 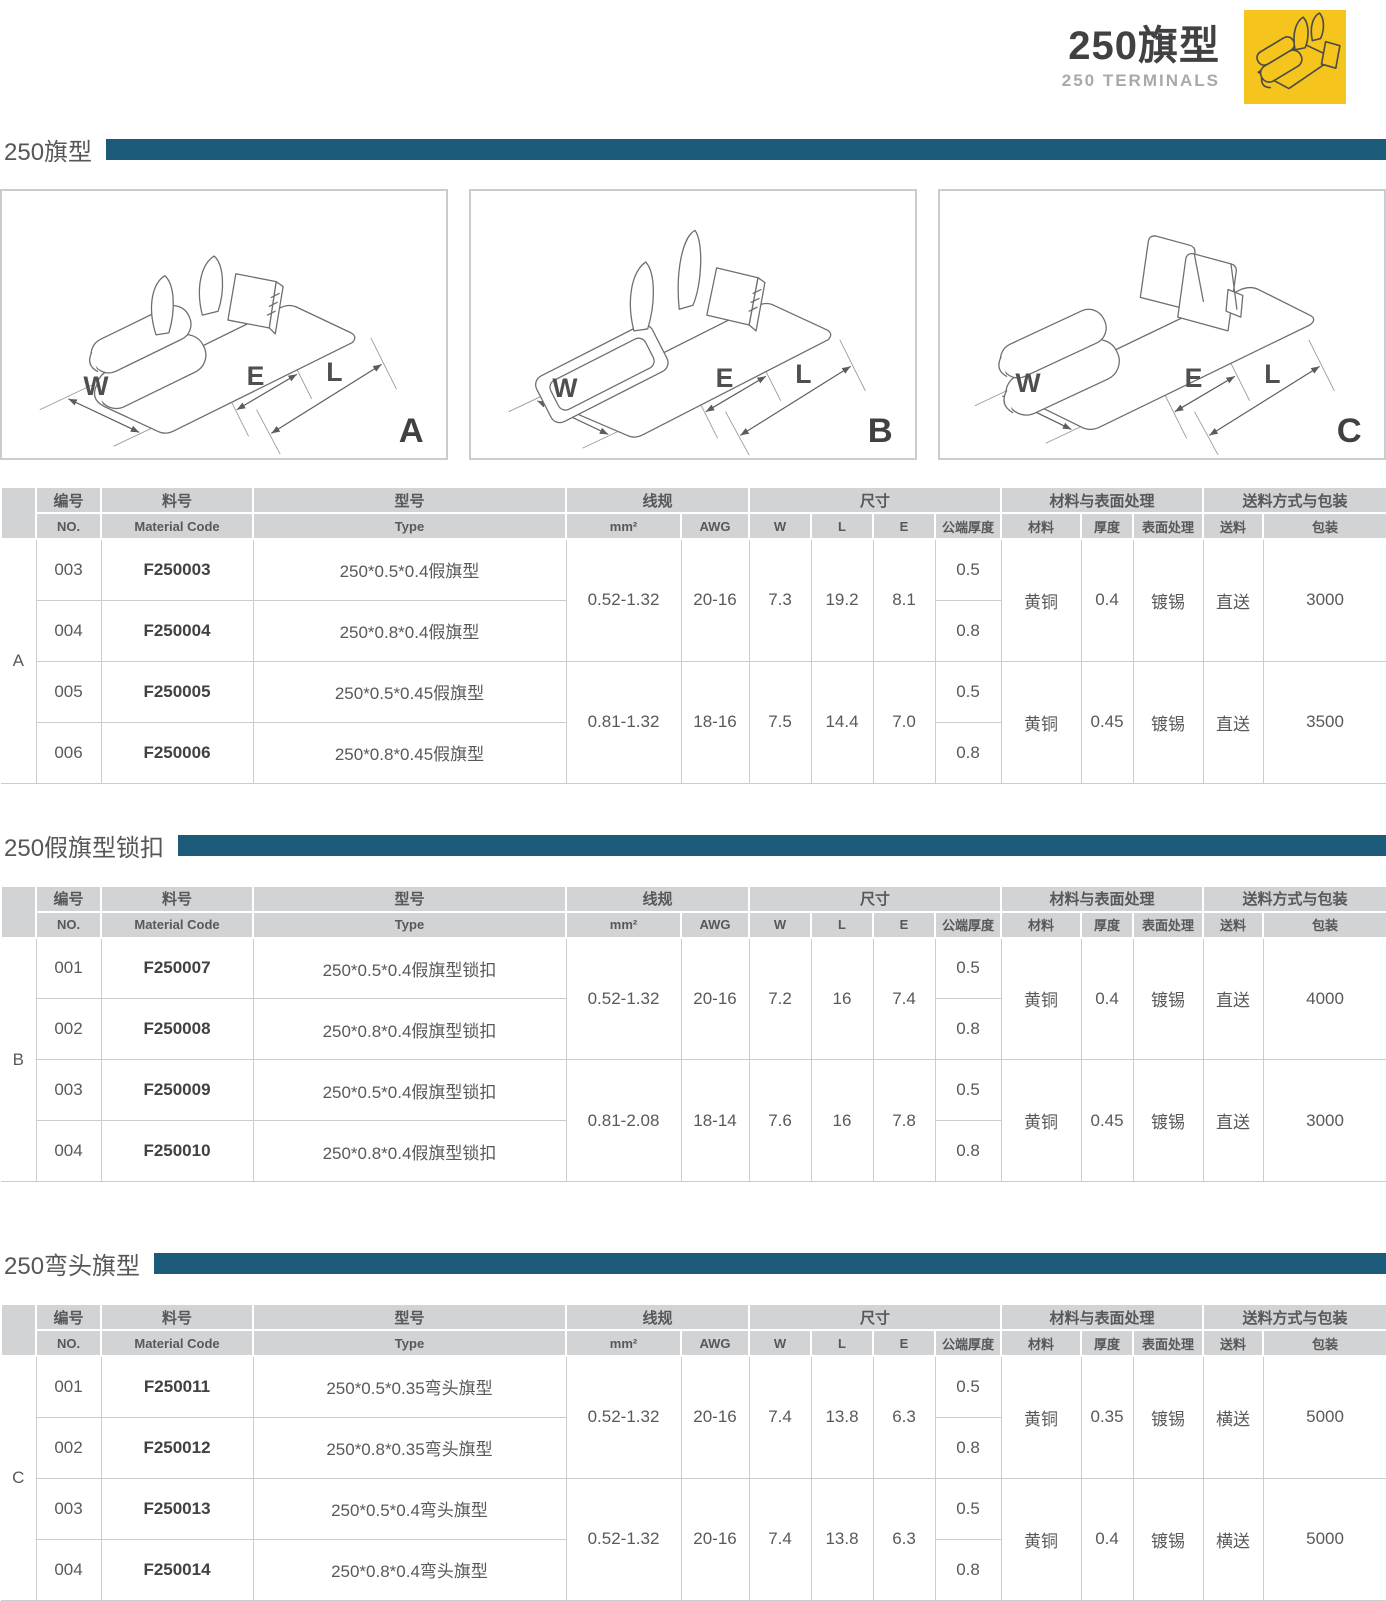 What do you see at coordinates (1140, 80) in the screenshot?
I see `page-subtitle: 250 TERMINALS` at bounding box center [1140, 80].